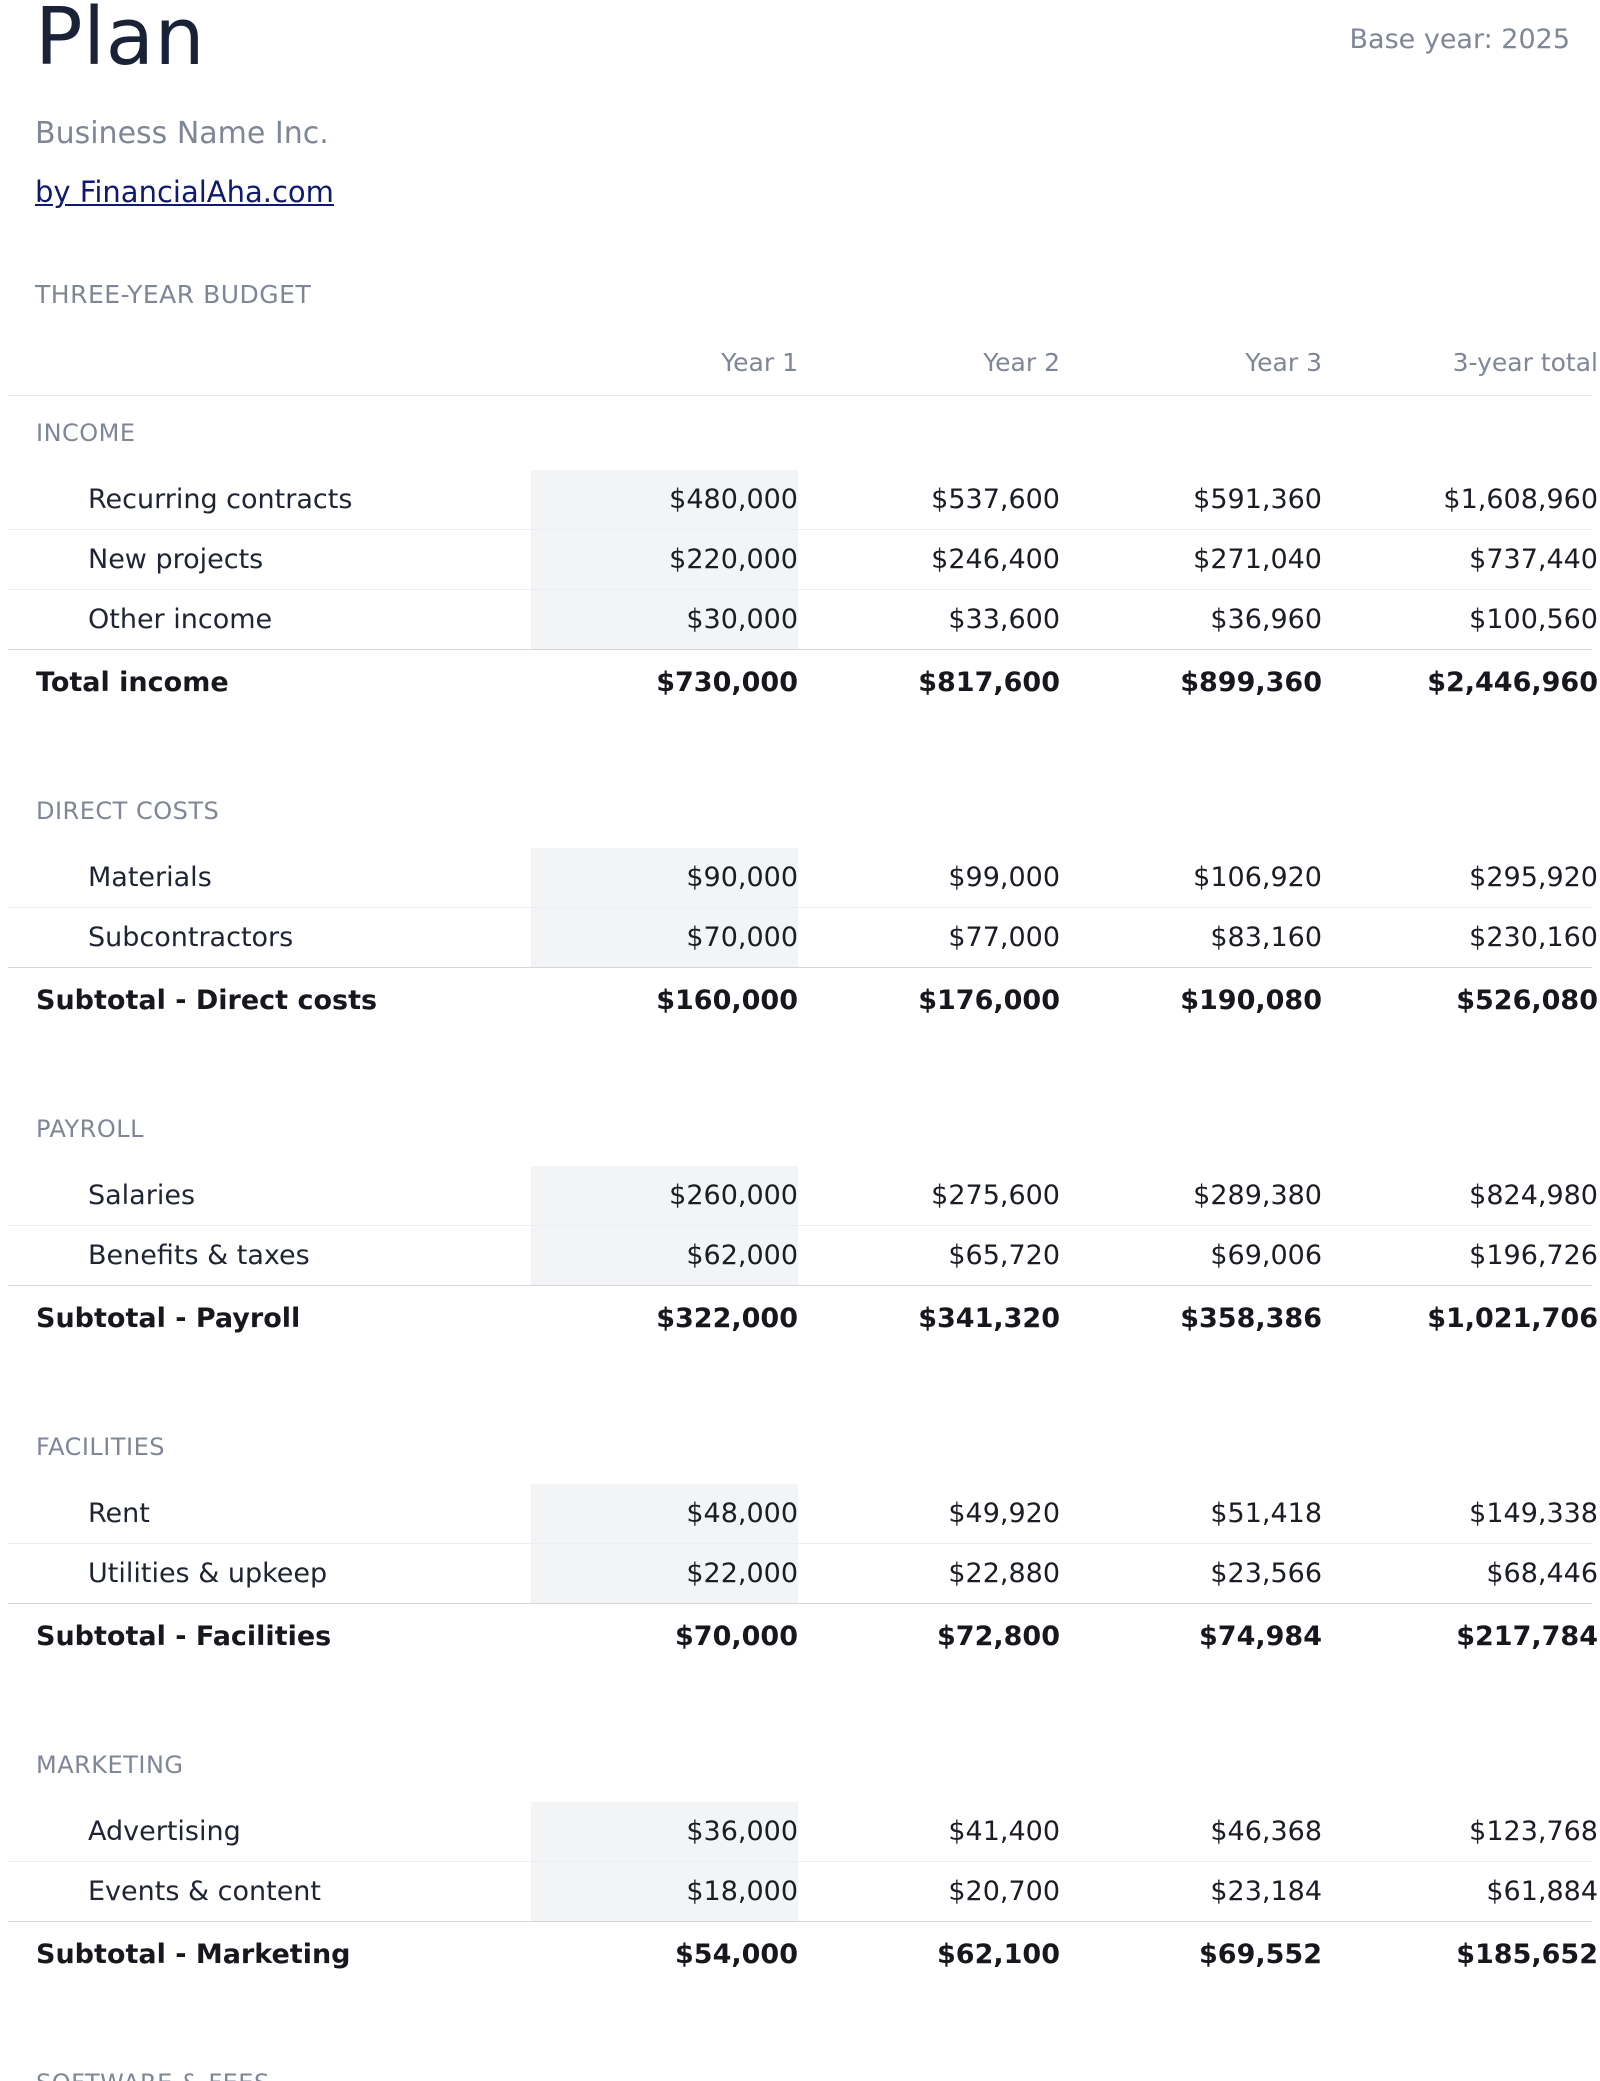  What do you see at coordinates (1533, 619) in the screenshot?
I see `value-cell: $100,560` at bounding box center [1533, 619].